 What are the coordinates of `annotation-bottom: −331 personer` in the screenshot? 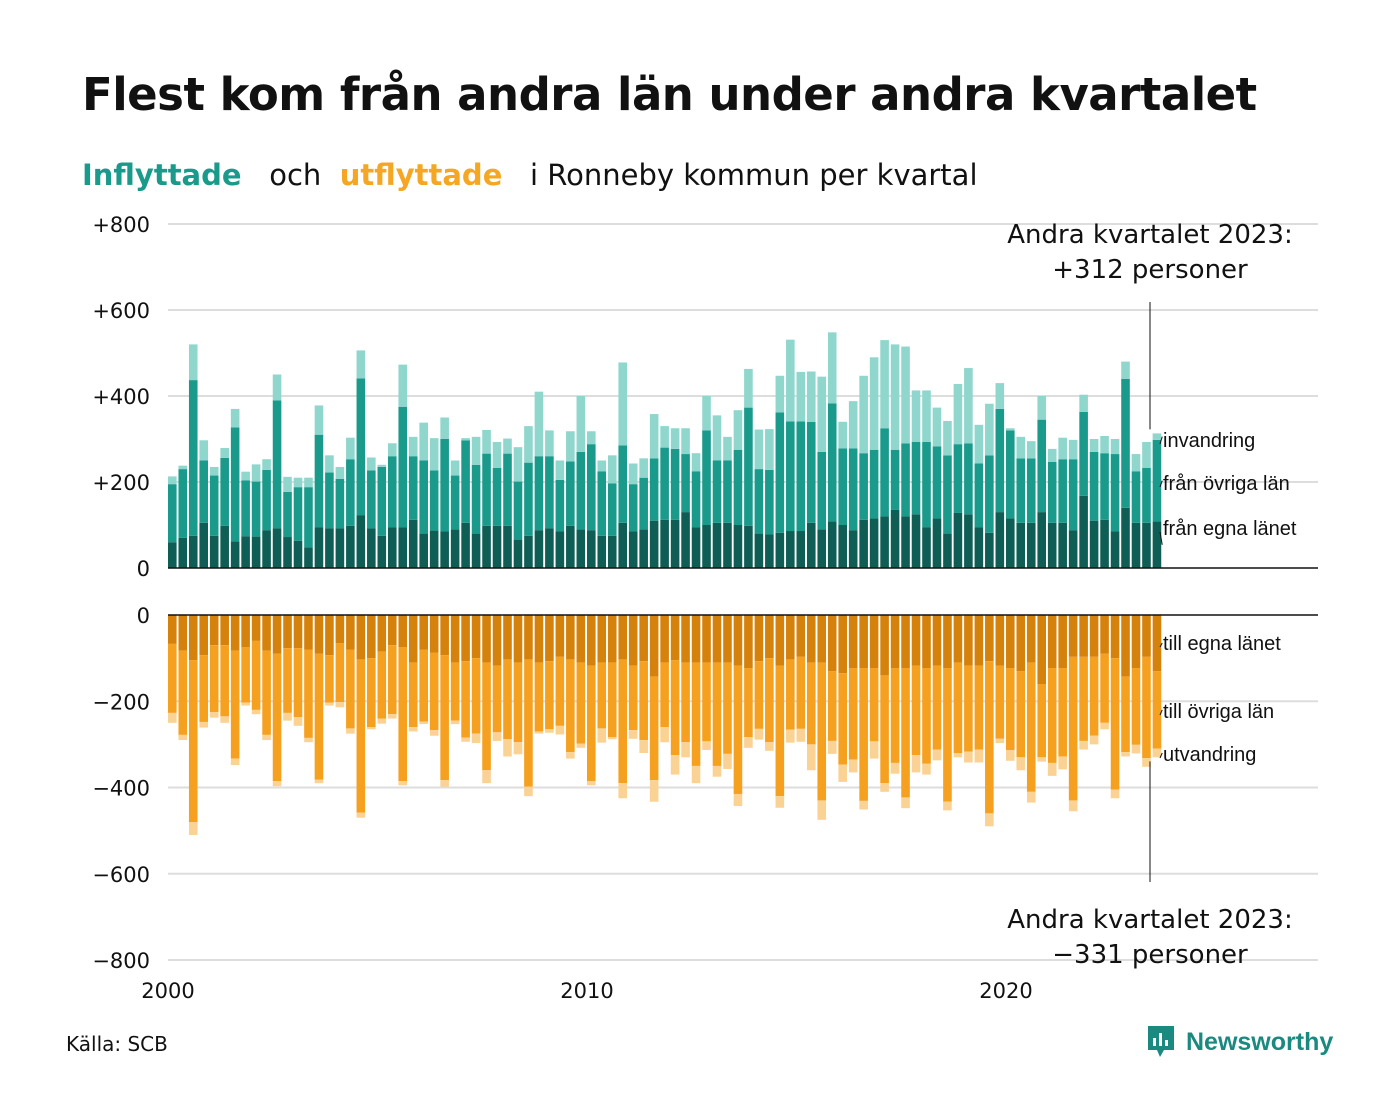 It's located at (1150, 955).